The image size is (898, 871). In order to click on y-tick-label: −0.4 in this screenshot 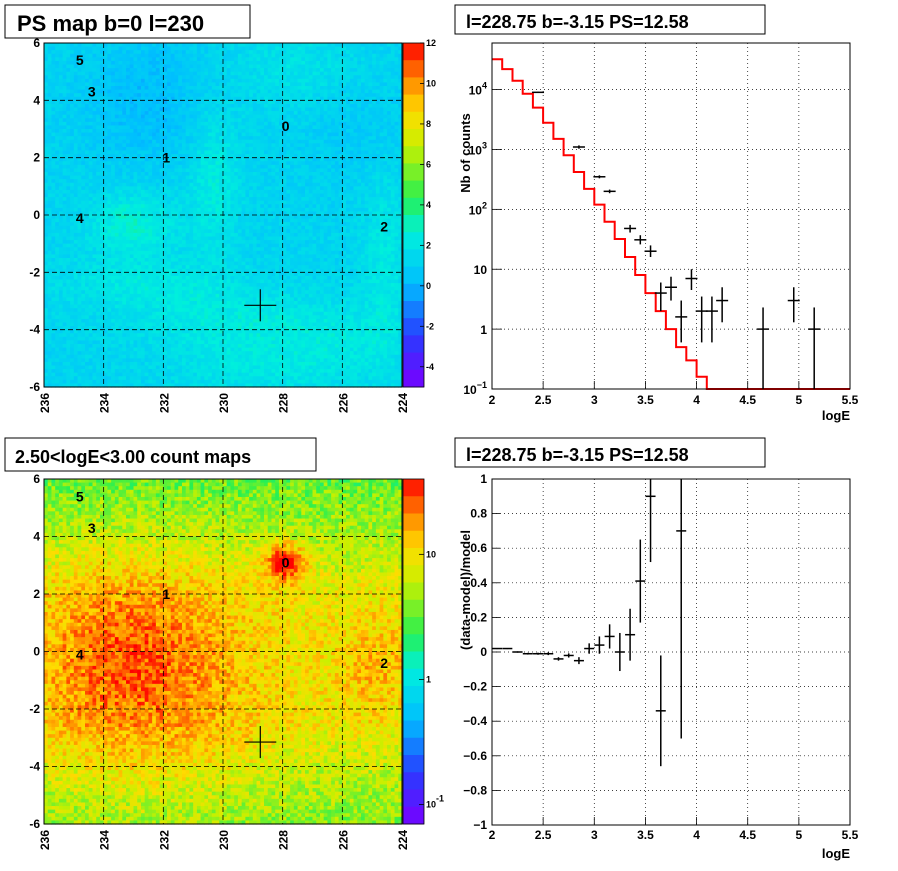, I will do `click(475, 721)`.